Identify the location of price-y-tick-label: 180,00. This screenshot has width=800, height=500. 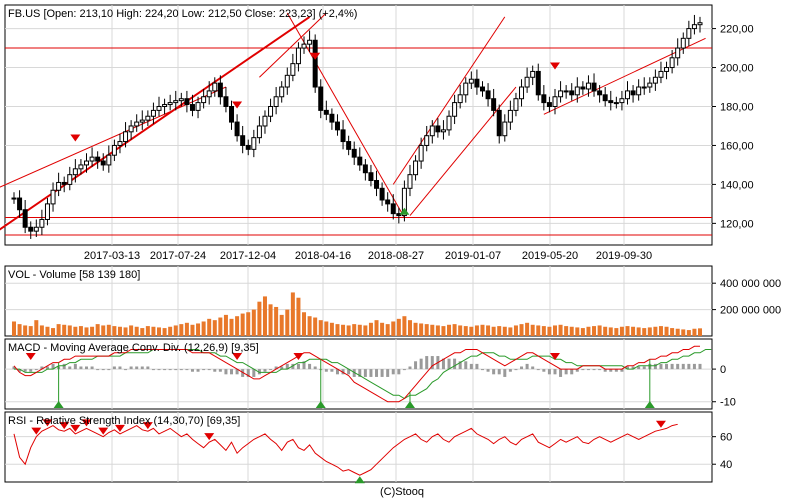
(737, 107).